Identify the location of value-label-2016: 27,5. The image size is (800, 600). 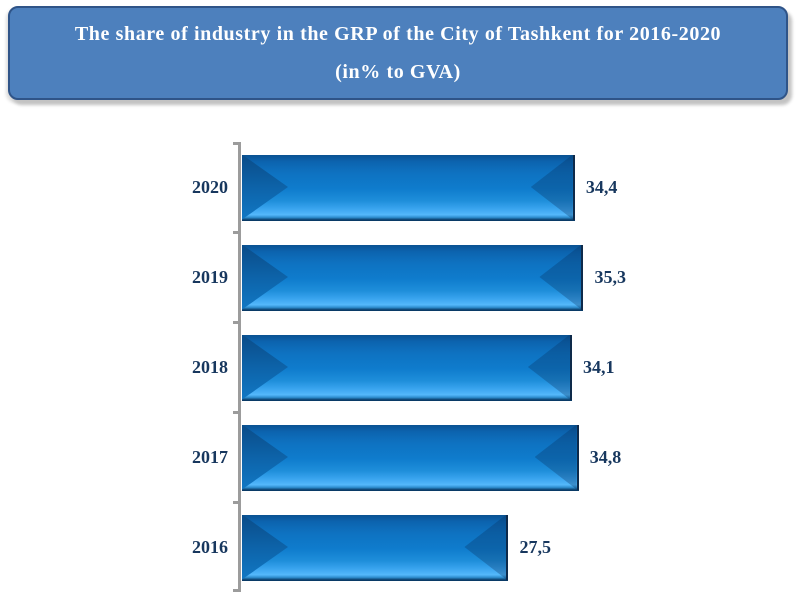
(535, 546).